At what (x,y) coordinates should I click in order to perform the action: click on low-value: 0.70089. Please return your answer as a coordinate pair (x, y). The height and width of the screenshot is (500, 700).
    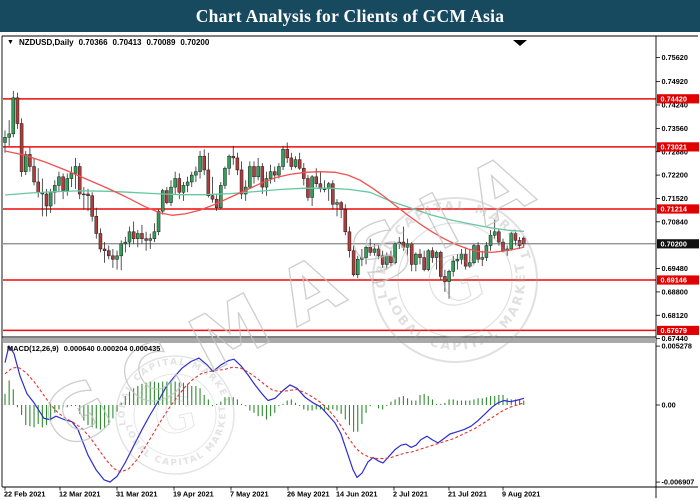
    Looking at the image, I should click on (161, 42).